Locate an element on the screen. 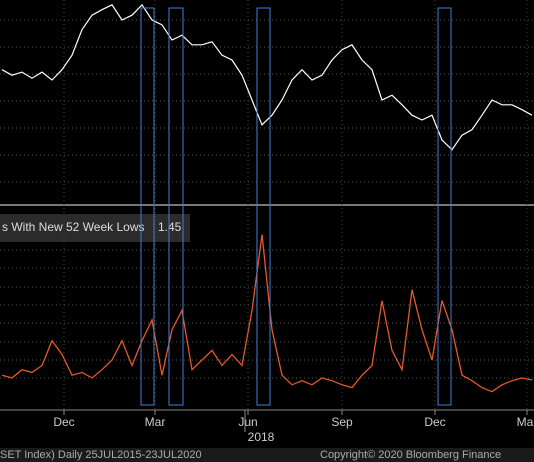 Image resolution: width=534 pixels, height=462 pixels. year-label: 2018 is located at coordinates (261, 437).